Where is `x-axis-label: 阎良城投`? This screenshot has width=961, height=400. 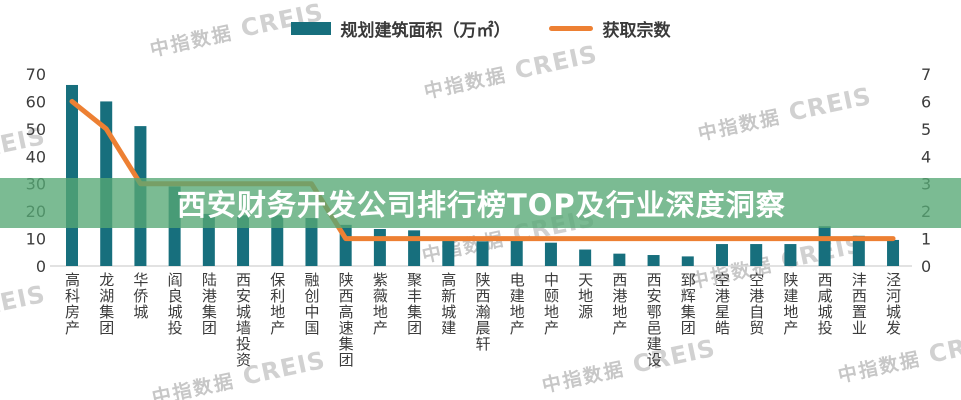
x-axis-label: 阎良城投 is located at coordinates (174, 304).